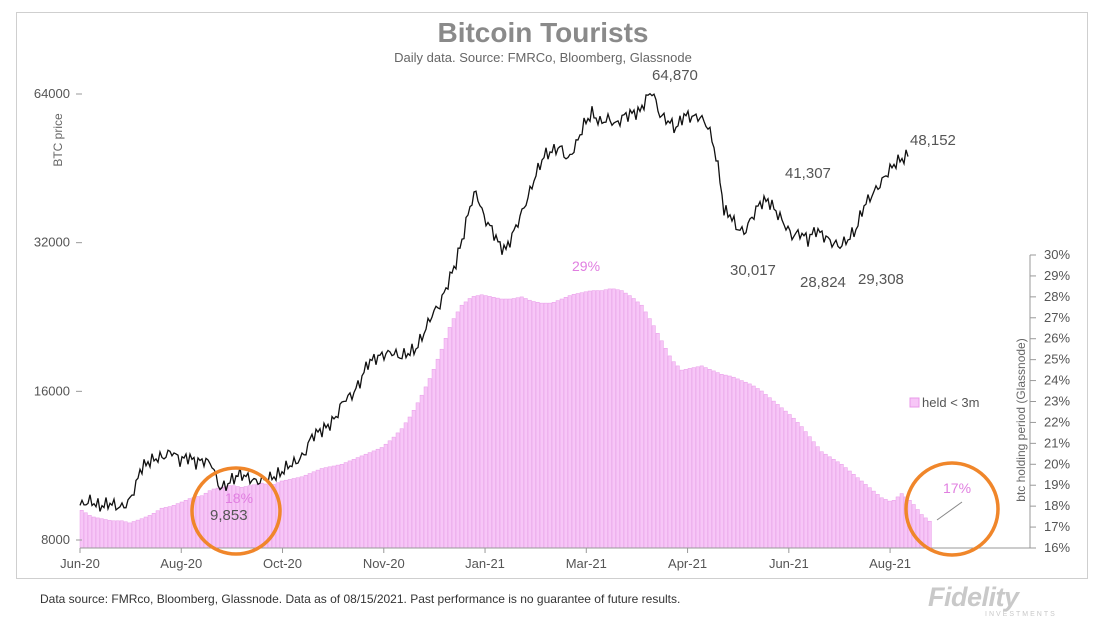 Image resolution: width=1105 pixels, height=626 pixels. Describe the element at coordinates (881, 279) in the screenshot. I see `annotation-low3: 29,308` at that location.